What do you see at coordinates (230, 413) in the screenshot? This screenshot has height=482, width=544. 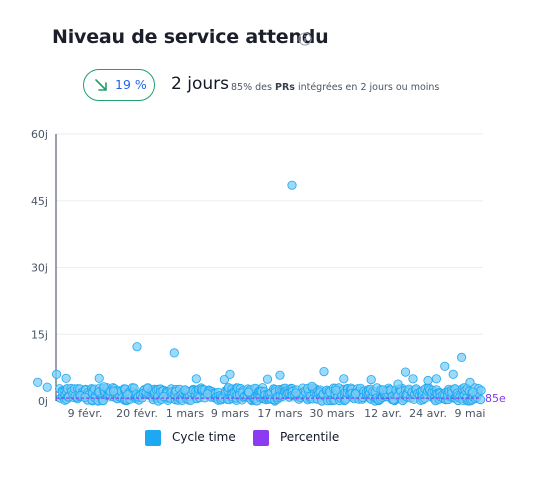 I see `x-tick-label: 9 mars` at bounding box center [230, 413].